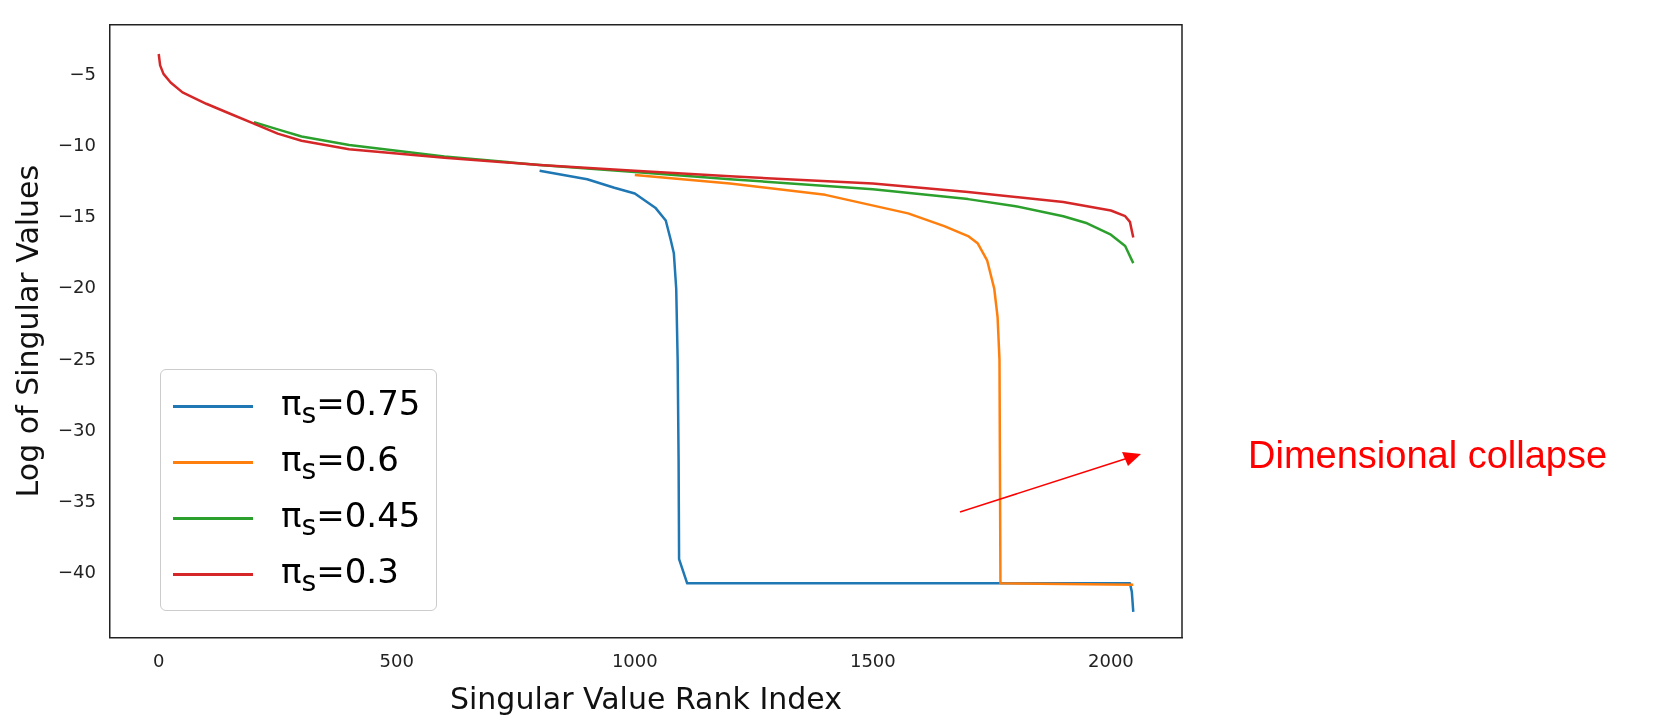 The width and height of the screenshot is (1674, 723). I want to click on y-tick-label: −20, so click(76, 287).